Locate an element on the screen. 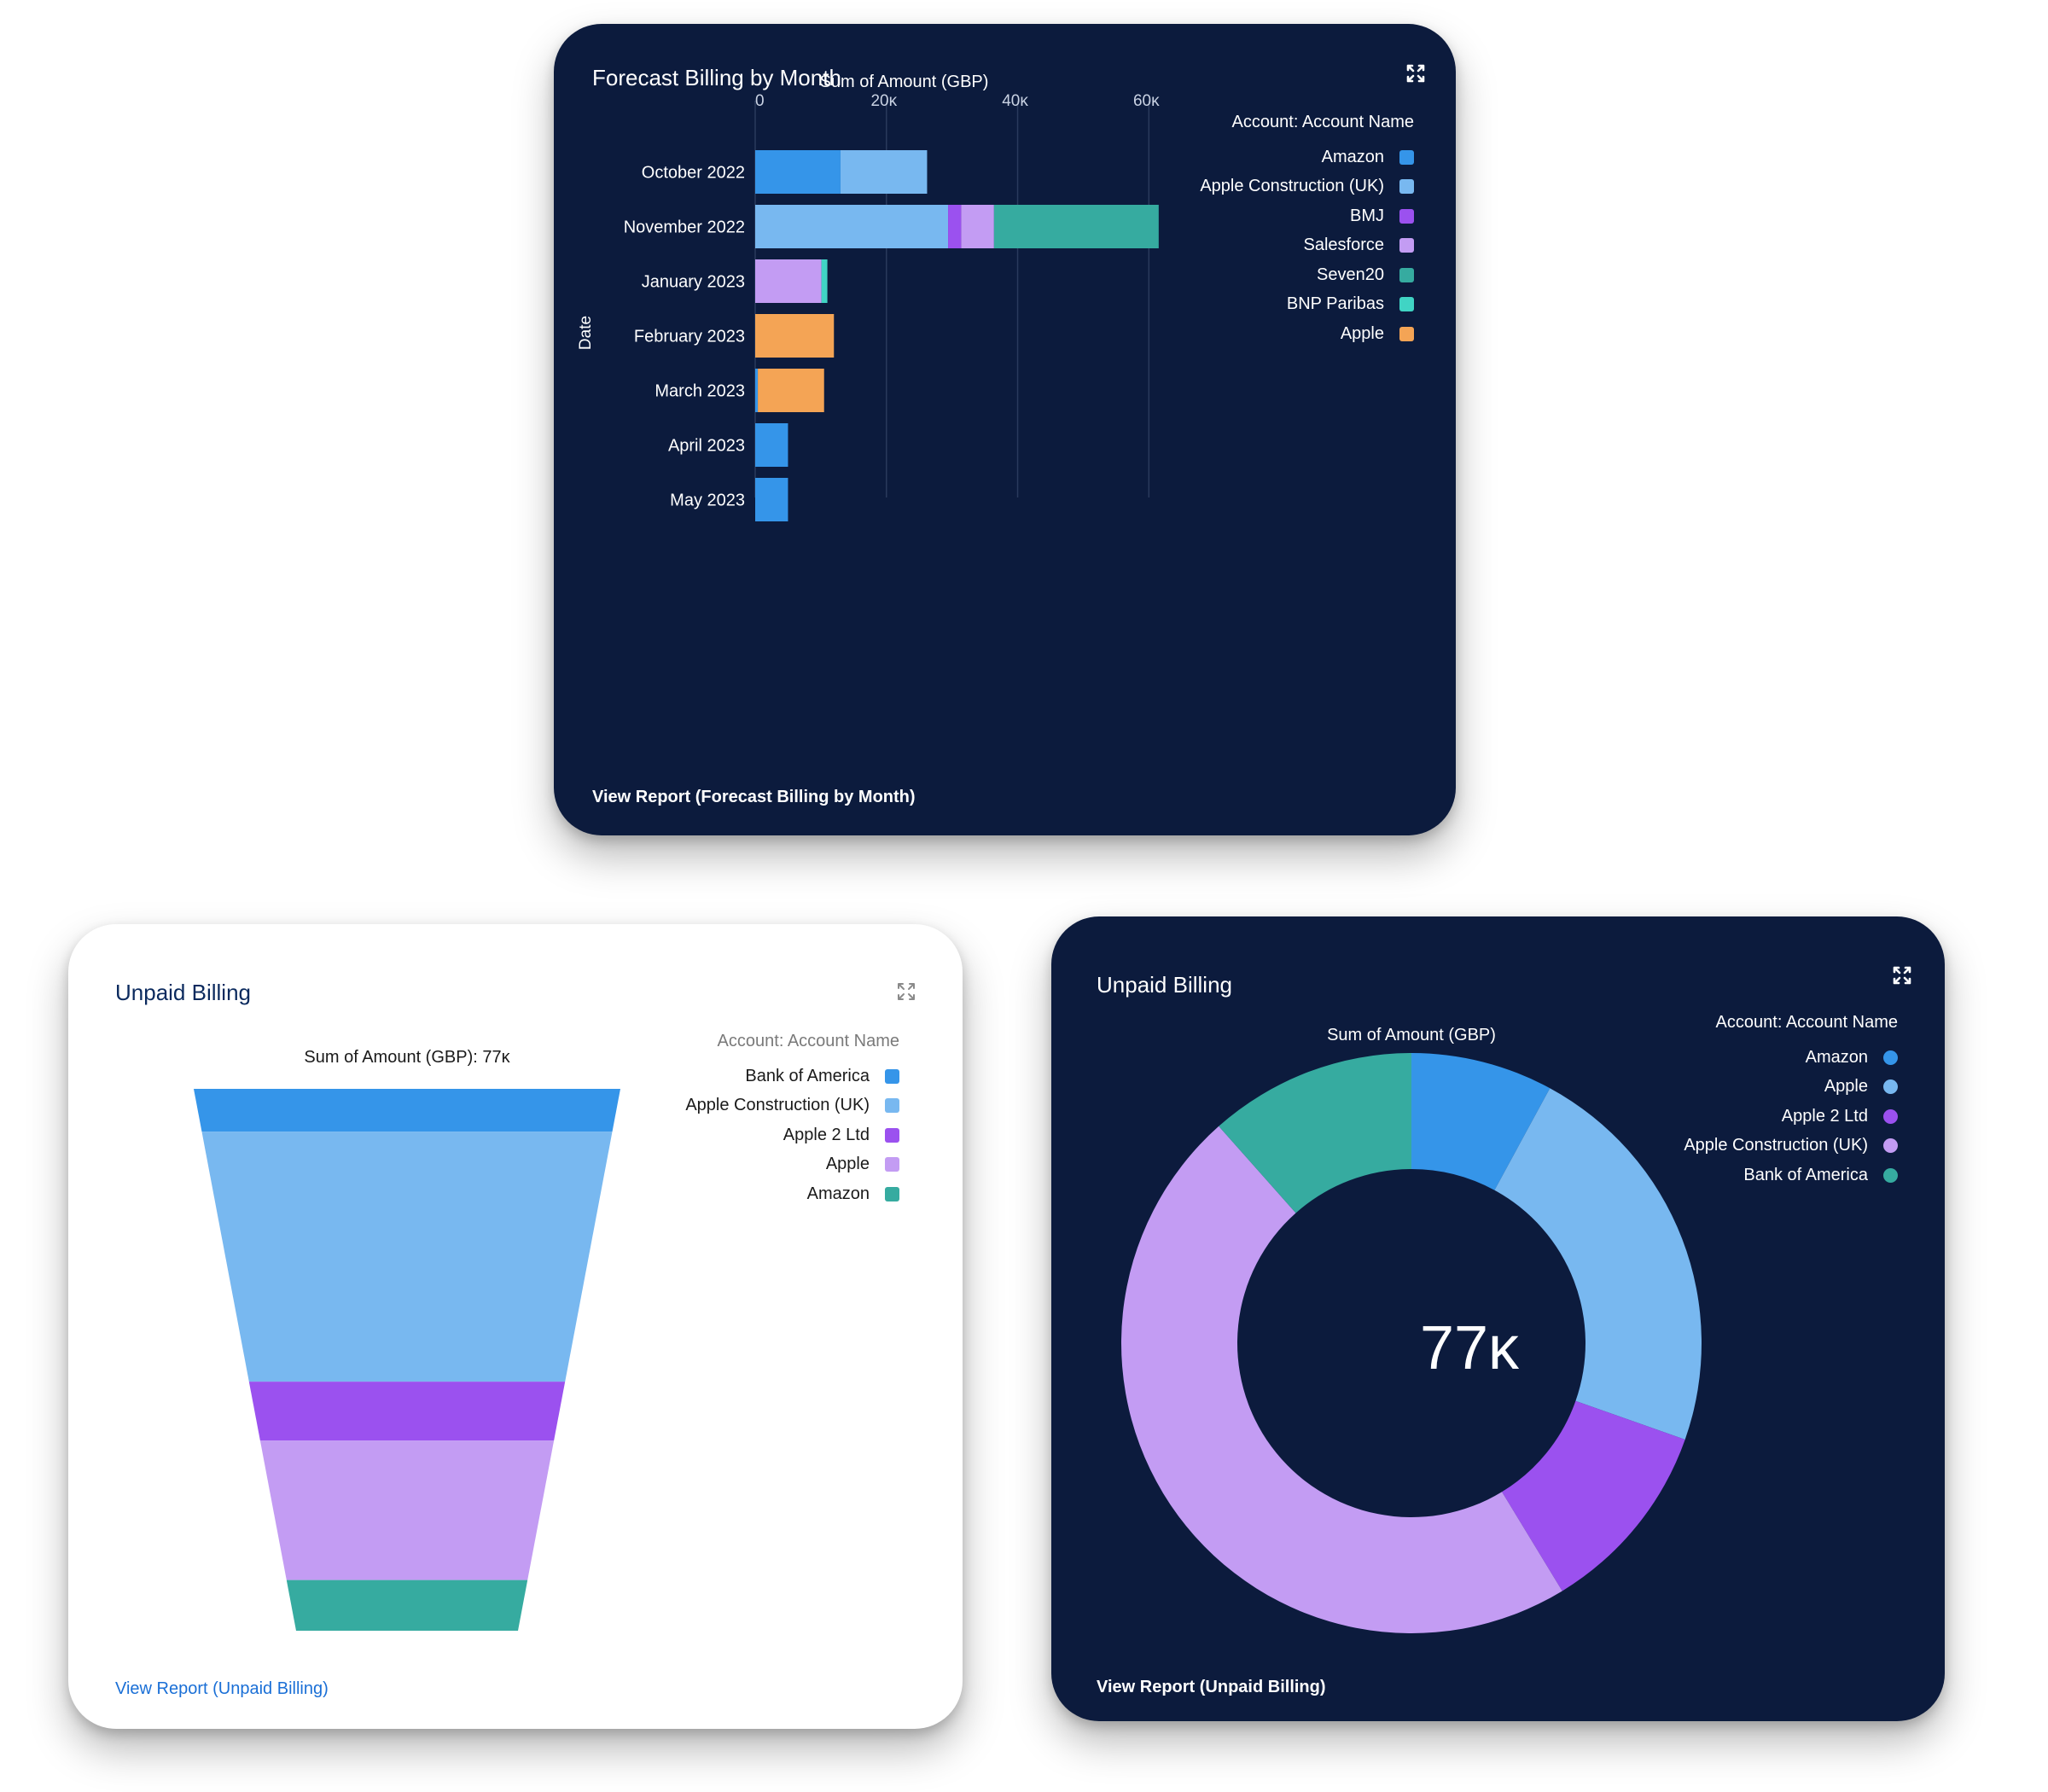 The width and height of the screenshot is (2048, 1792). y-tick-label: March 2023 is located at coordinates (700, 391).